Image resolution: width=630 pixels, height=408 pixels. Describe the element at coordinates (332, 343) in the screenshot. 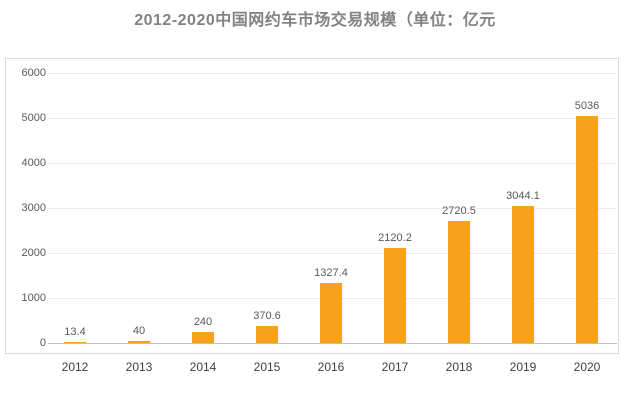

I see `x-axis-line` at that location.